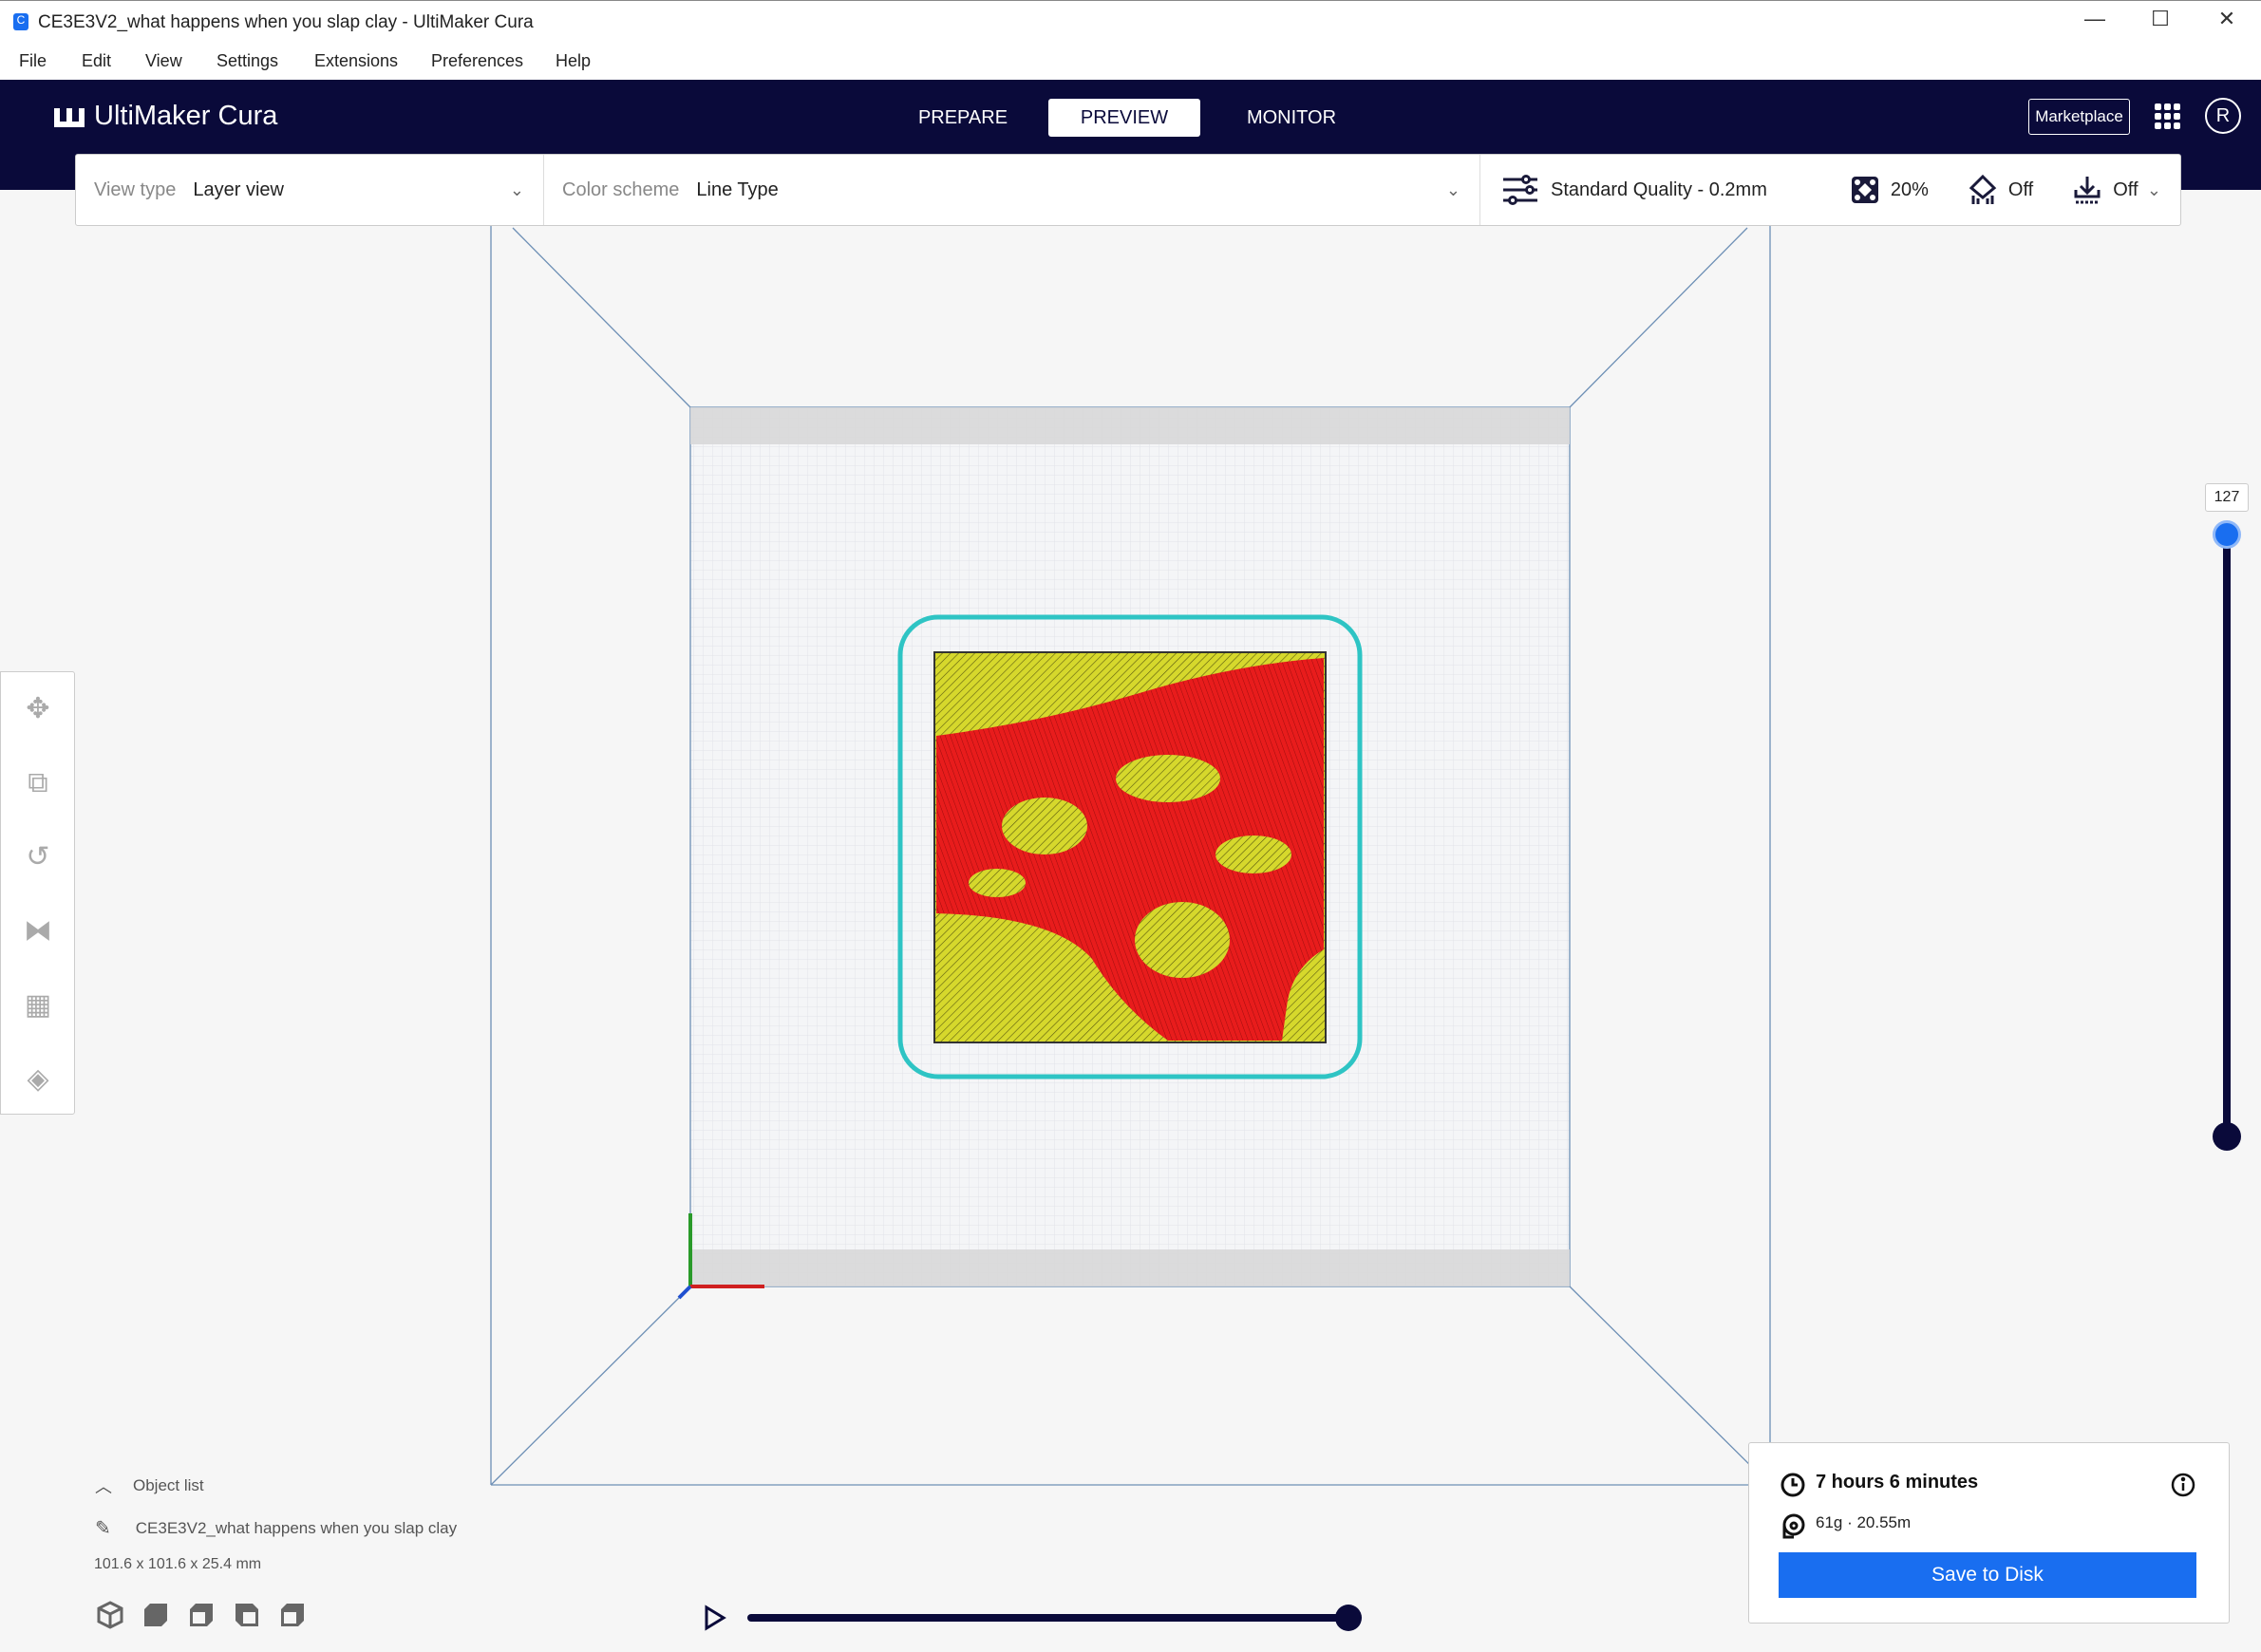  What do you see at coordinates (1987, 1575) in the screenshot?
I see `save-to-disk-button: Save to Disk` at bounding box center [1987, 1575].